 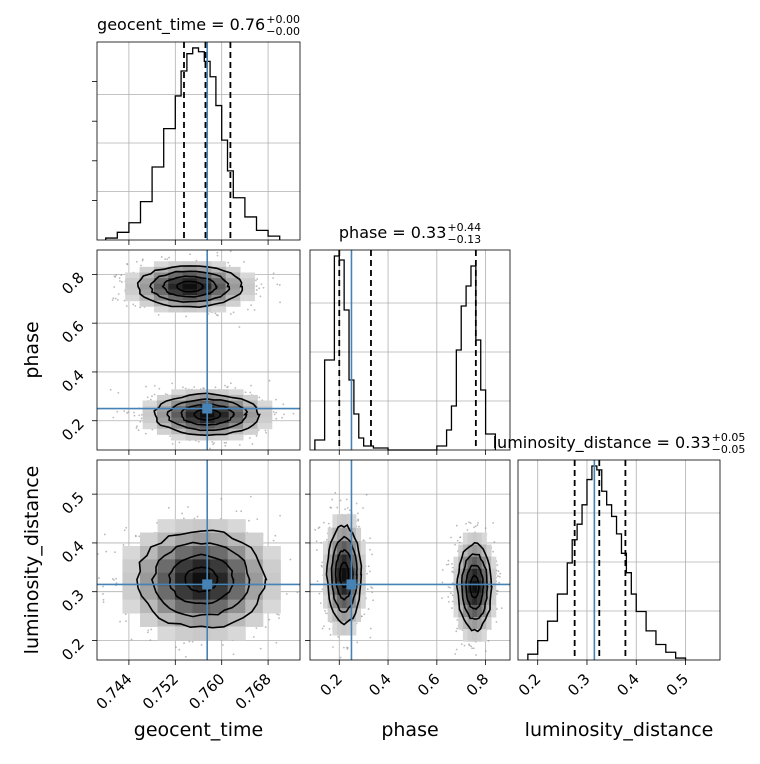 What do you see at coordinates (160, 691) in the screenshot?
I see `x-tick-label: 0.752` at bounding box center [160, 691].